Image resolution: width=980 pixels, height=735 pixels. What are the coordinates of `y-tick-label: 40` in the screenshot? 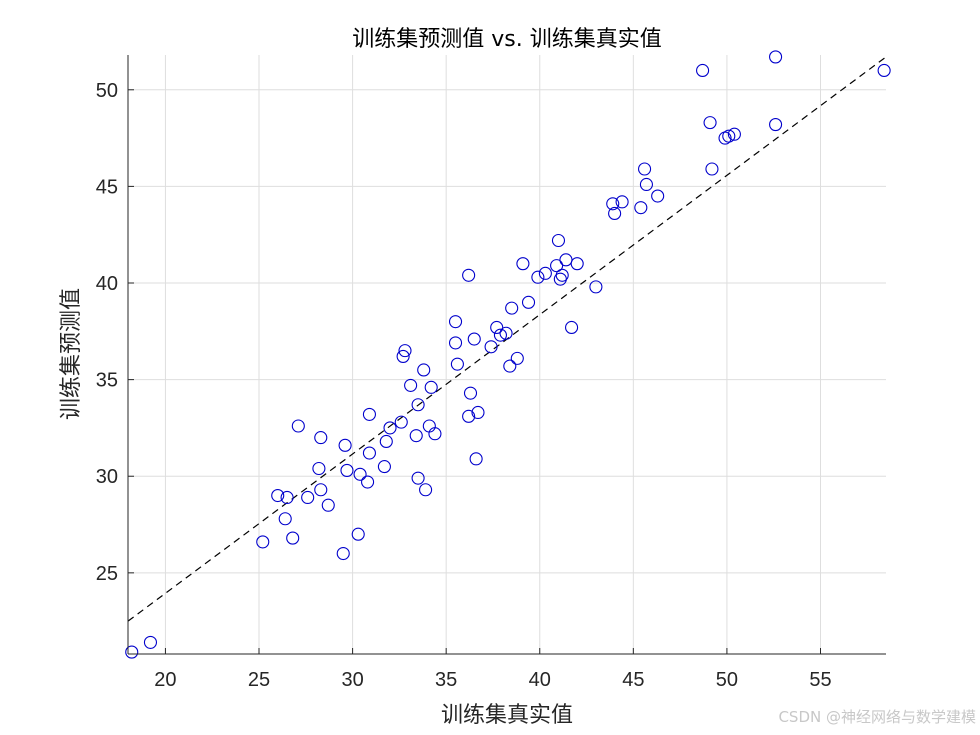 It's located at (107, 284).